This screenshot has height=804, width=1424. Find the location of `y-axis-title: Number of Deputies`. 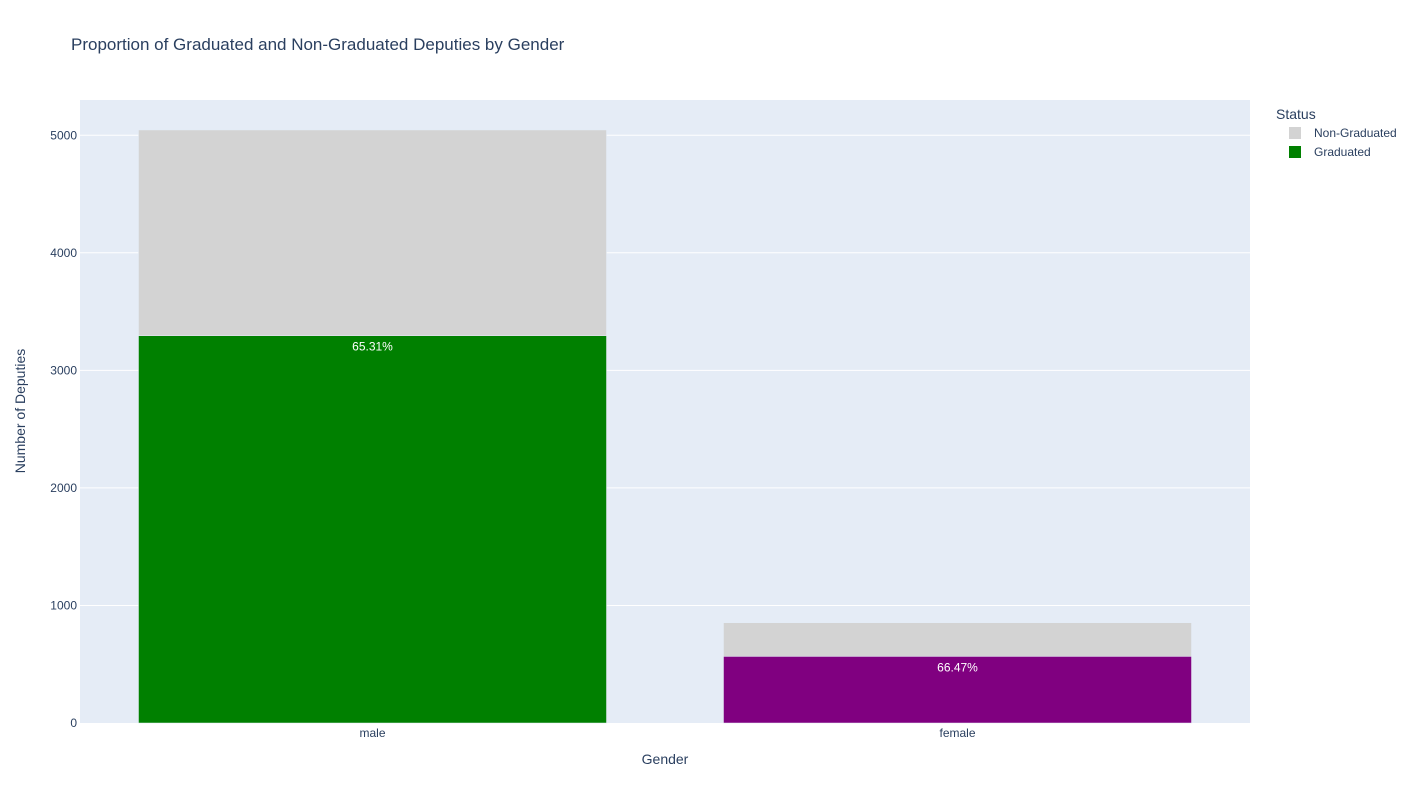

y-axis-title: Number of Deputies is located at coordinates (20, 411).